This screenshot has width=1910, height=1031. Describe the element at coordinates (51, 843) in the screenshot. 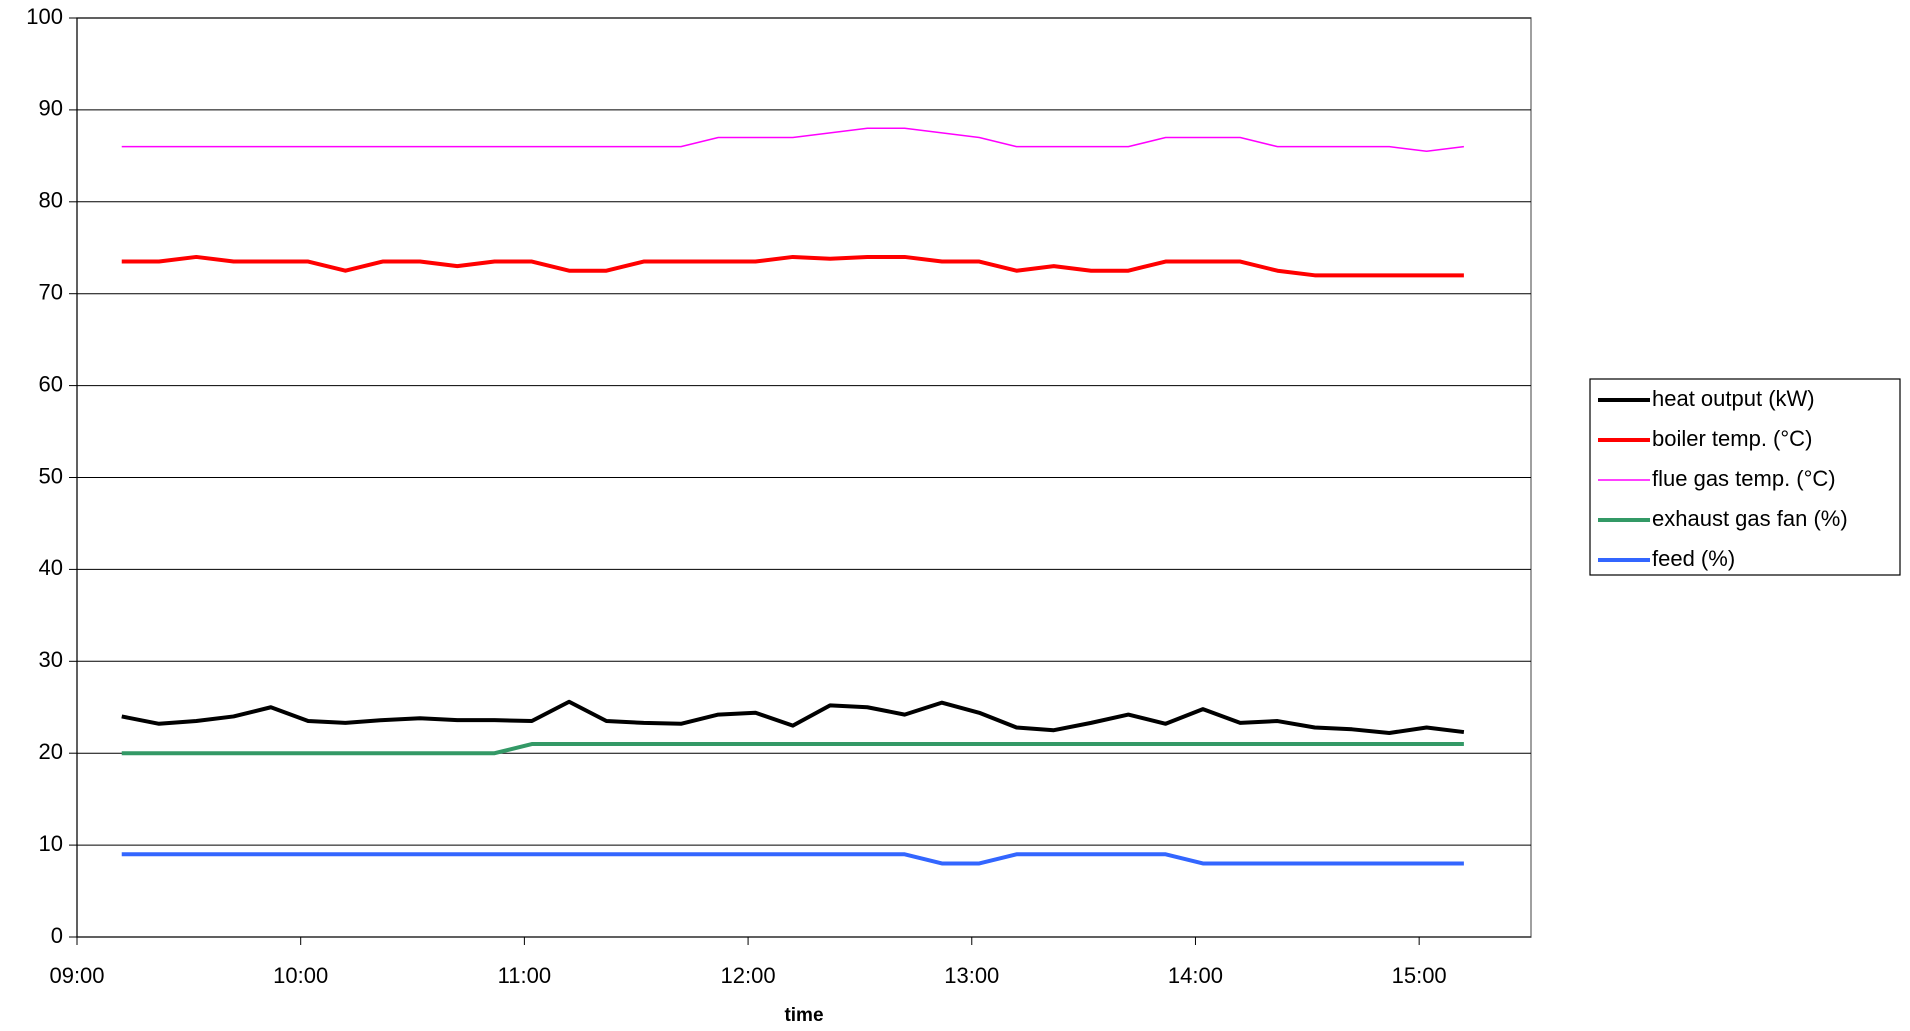

I see `y-tick-label: 10` at that location.